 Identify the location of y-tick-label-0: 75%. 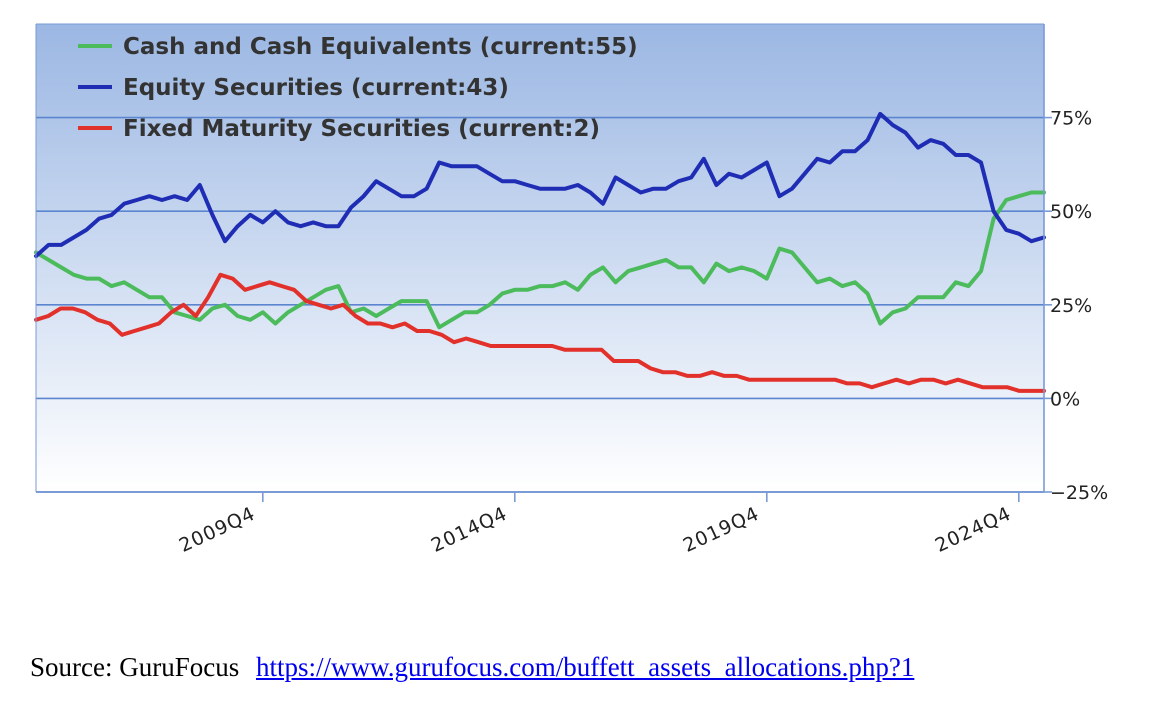
(1071, 119).